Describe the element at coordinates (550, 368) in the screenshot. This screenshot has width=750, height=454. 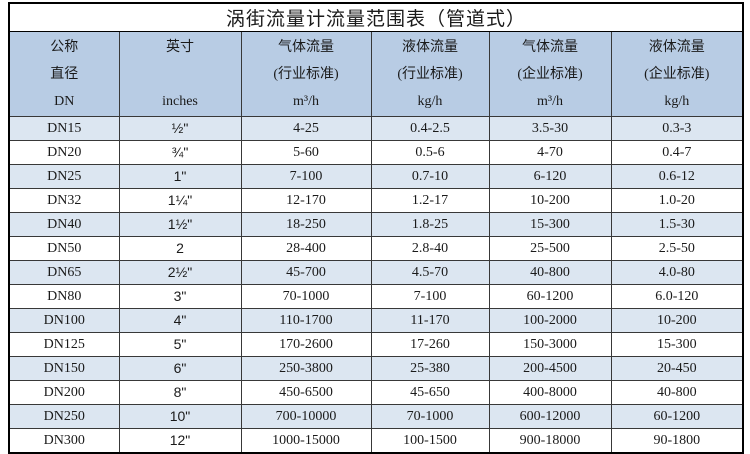
I see `cell-gas-enterprise: 200-4500` at that location.